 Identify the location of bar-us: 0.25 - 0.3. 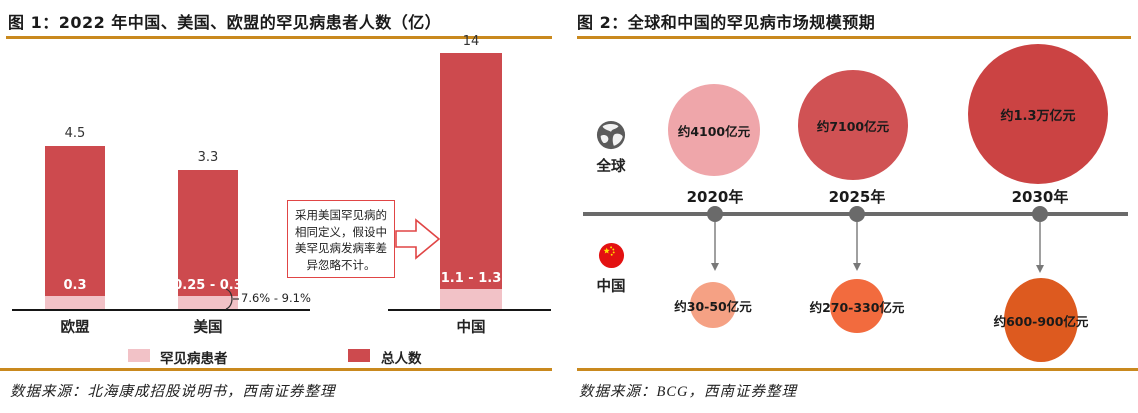
(208, 240).